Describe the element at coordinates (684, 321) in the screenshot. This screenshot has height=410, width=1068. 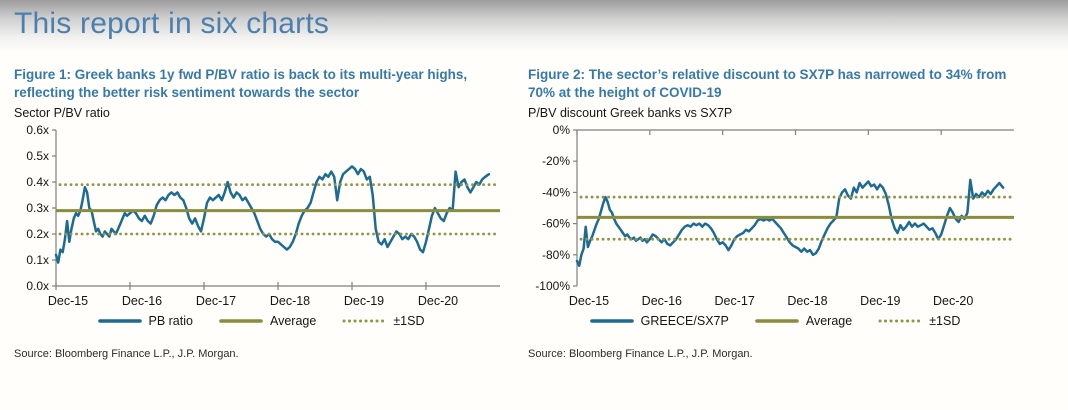
I see `legend-label: GREECE/SX7P` at that location.